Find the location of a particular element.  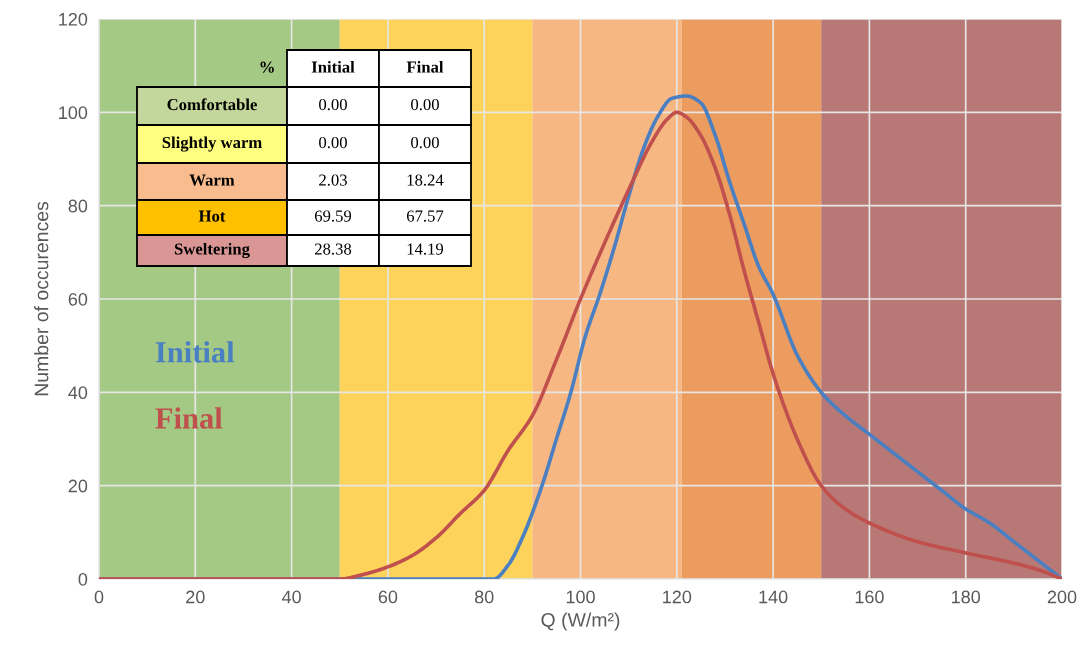

annotation: Sweltering is located at coordinates (212, 250).